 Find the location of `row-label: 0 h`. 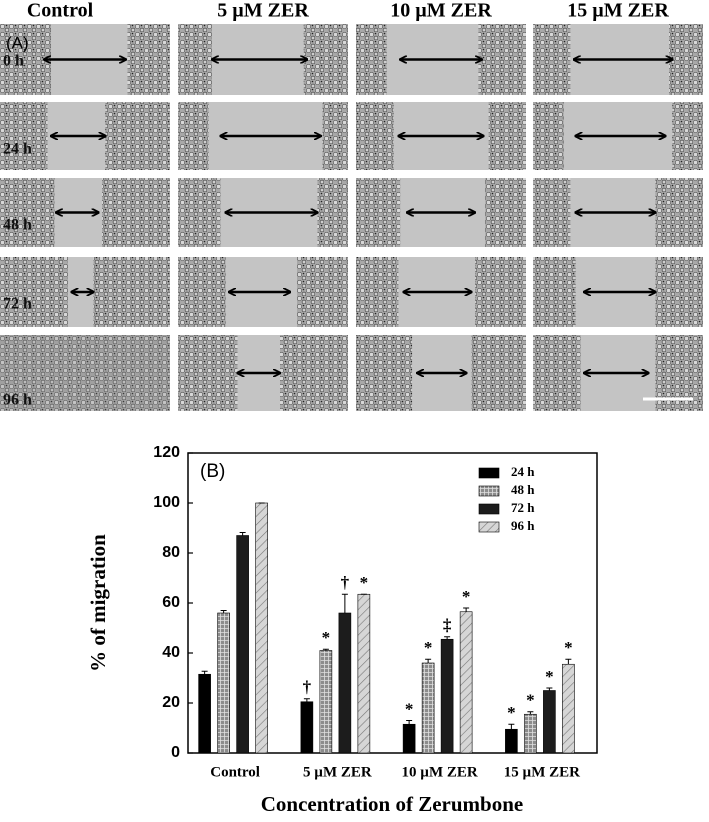

row-label: 0 h is located at coordinates (13, 61).